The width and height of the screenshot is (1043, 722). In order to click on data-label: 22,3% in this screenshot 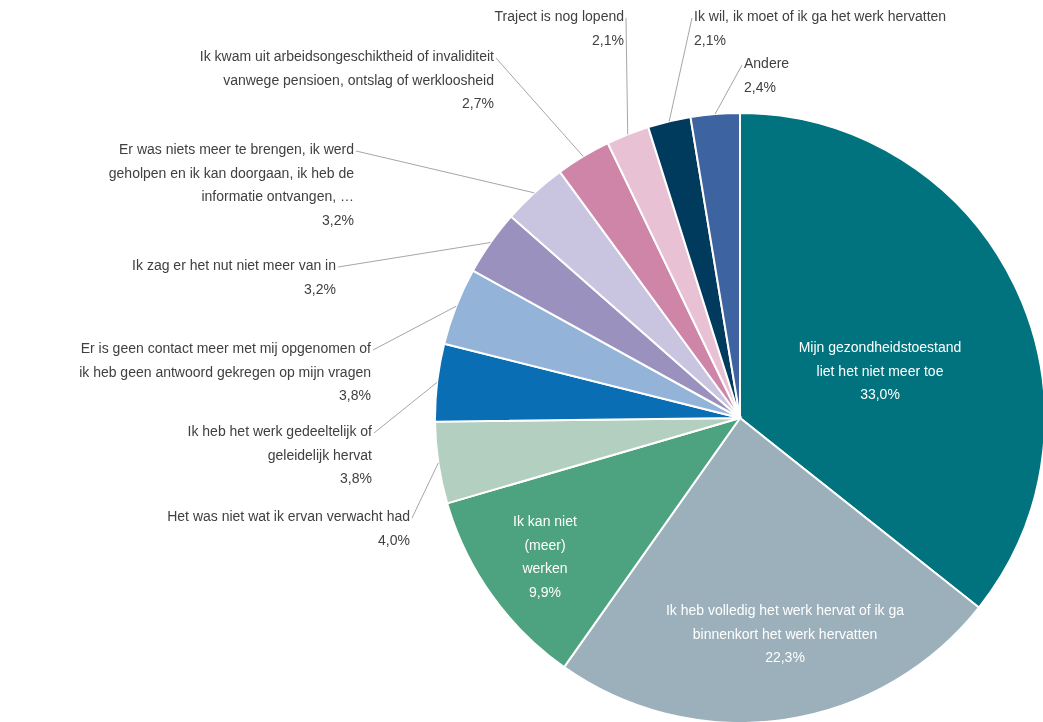, I will do `click(785, 657)`.